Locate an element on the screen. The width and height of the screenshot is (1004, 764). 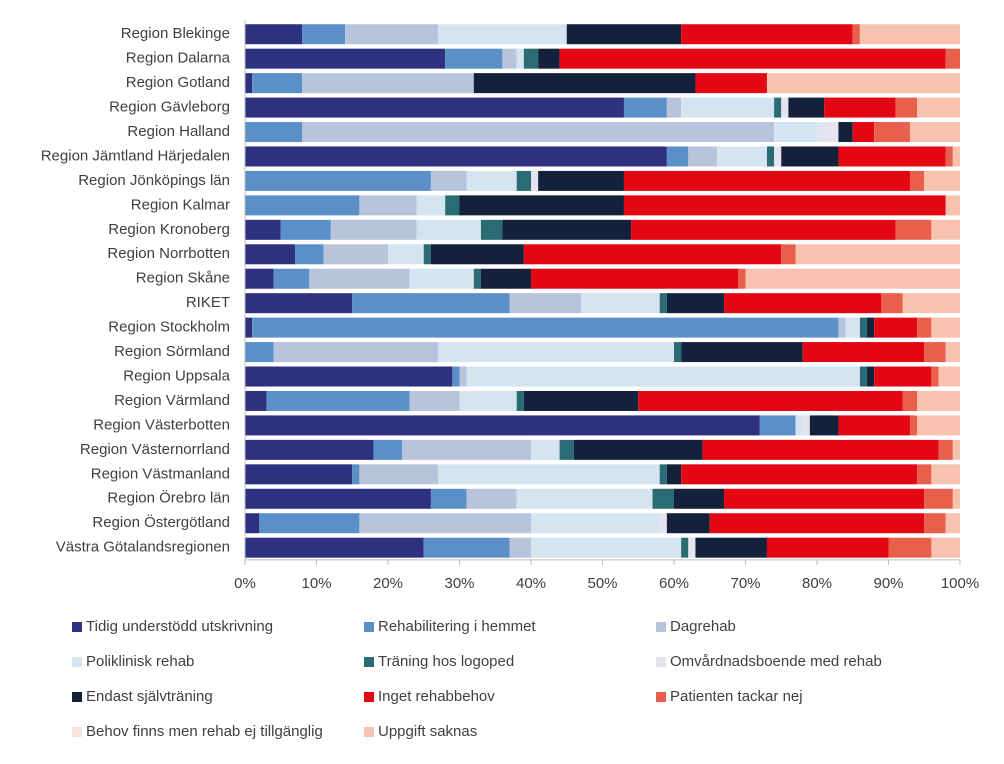
y-tick-label: Region Örebro län is located at coordinates (168, 498).